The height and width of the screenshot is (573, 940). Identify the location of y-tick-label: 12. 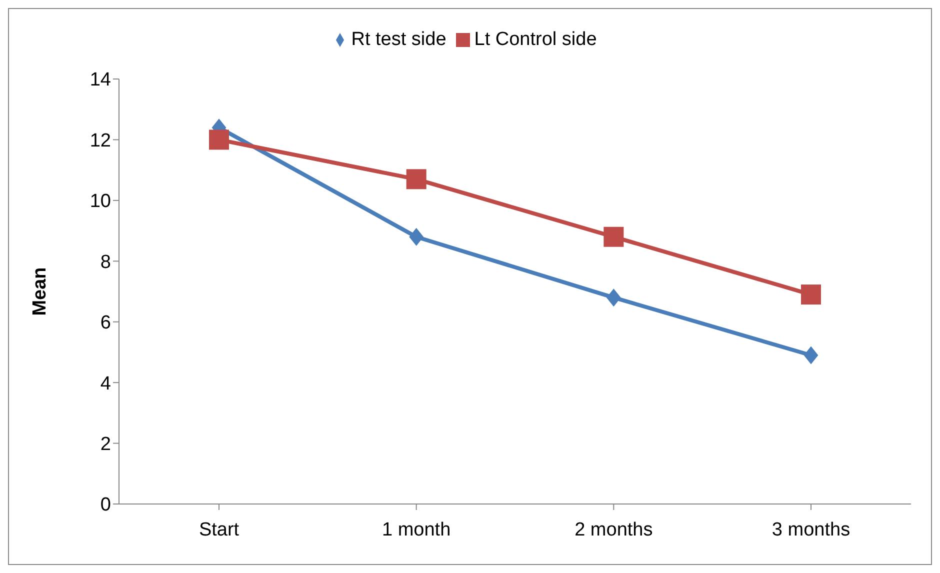
(100, 141).